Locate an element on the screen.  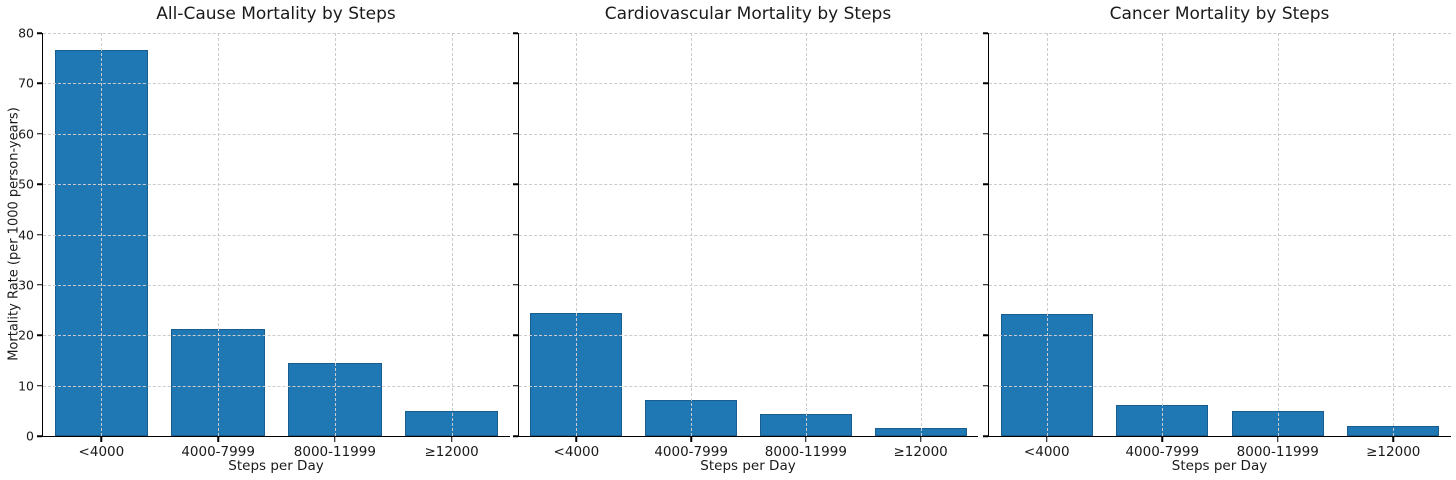
y-tick-label: 60 is located at coordinates (26, 134).